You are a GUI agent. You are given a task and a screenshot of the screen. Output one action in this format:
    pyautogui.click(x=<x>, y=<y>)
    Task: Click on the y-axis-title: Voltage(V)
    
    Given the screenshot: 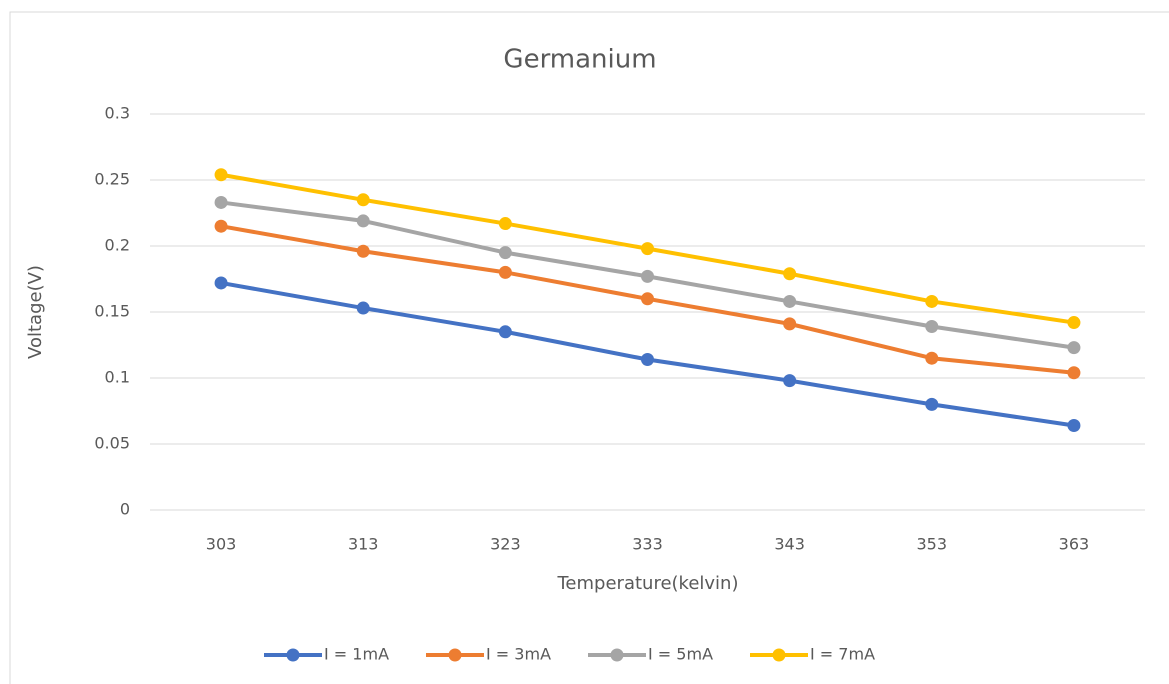 What is the action you would take?
    pyautogui.click(x=35, y=312)
    